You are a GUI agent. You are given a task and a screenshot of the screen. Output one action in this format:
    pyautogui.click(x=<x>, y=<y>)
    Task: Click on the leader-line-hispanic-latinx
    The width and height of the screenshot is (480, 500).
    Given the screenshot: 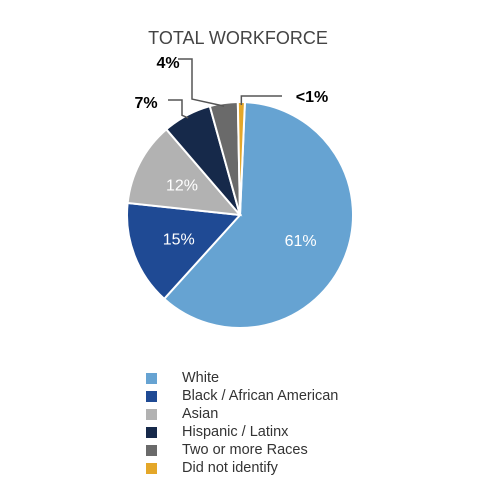 What is the action you would take?
    pyautogui.click(x=178, y=109)
    